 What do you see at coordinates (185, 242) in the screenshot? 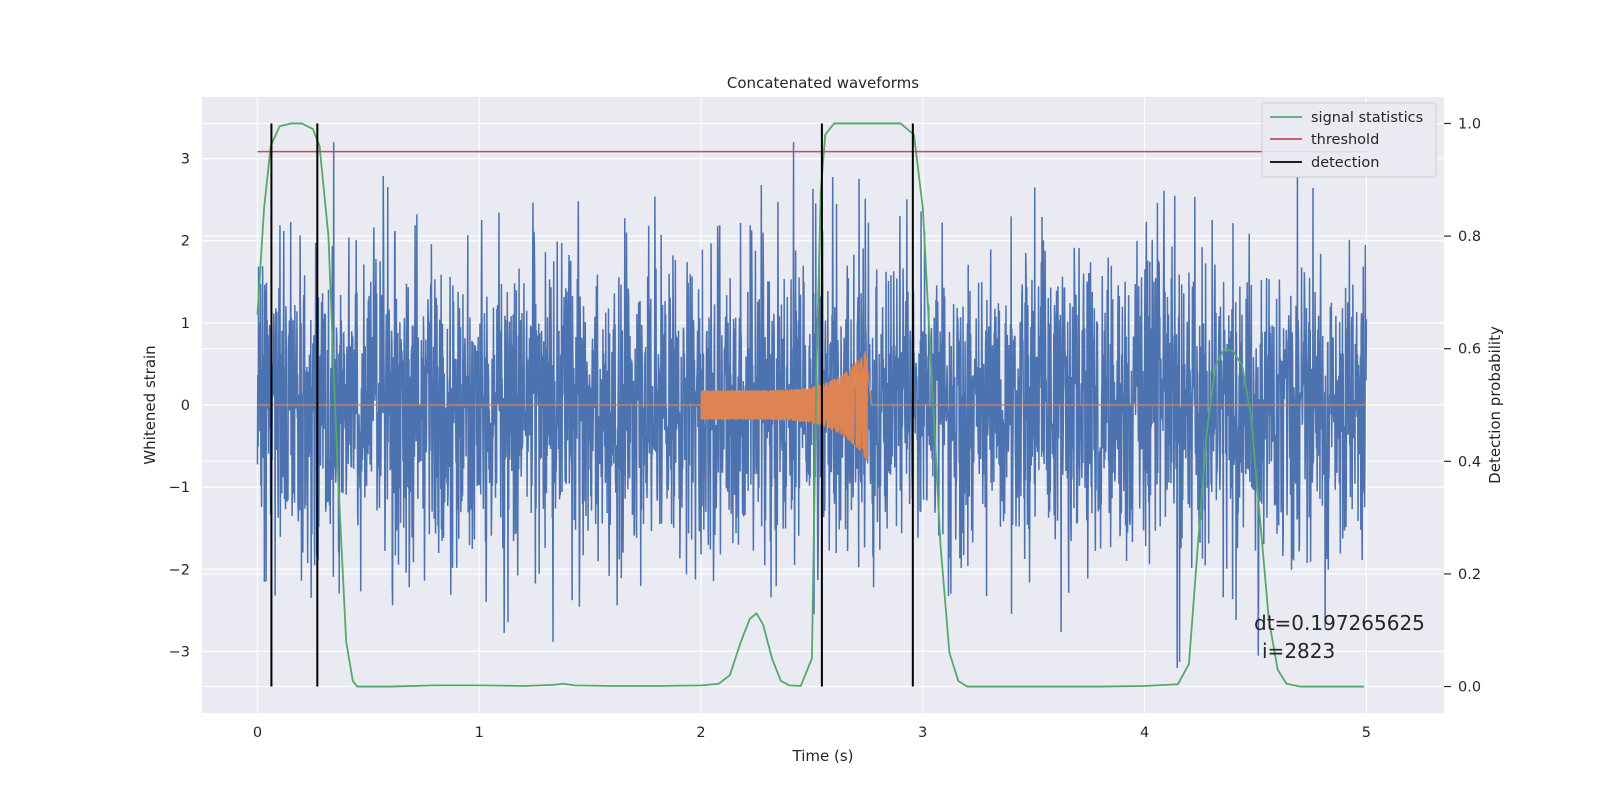
I see `y-tick-label: 2` at bounding box center [185, 242].